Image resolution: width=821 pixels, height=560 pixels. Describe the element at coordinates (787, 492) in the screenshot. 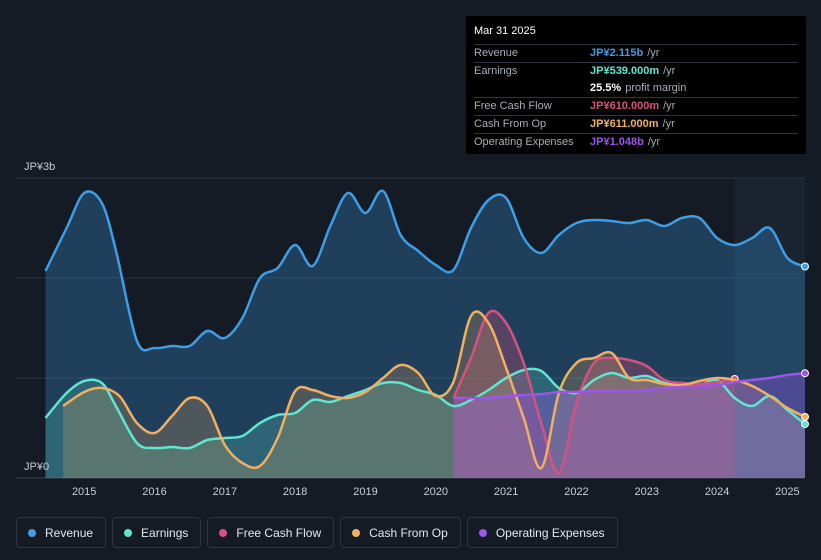

I see `x-tick-label: 2025` at that location.